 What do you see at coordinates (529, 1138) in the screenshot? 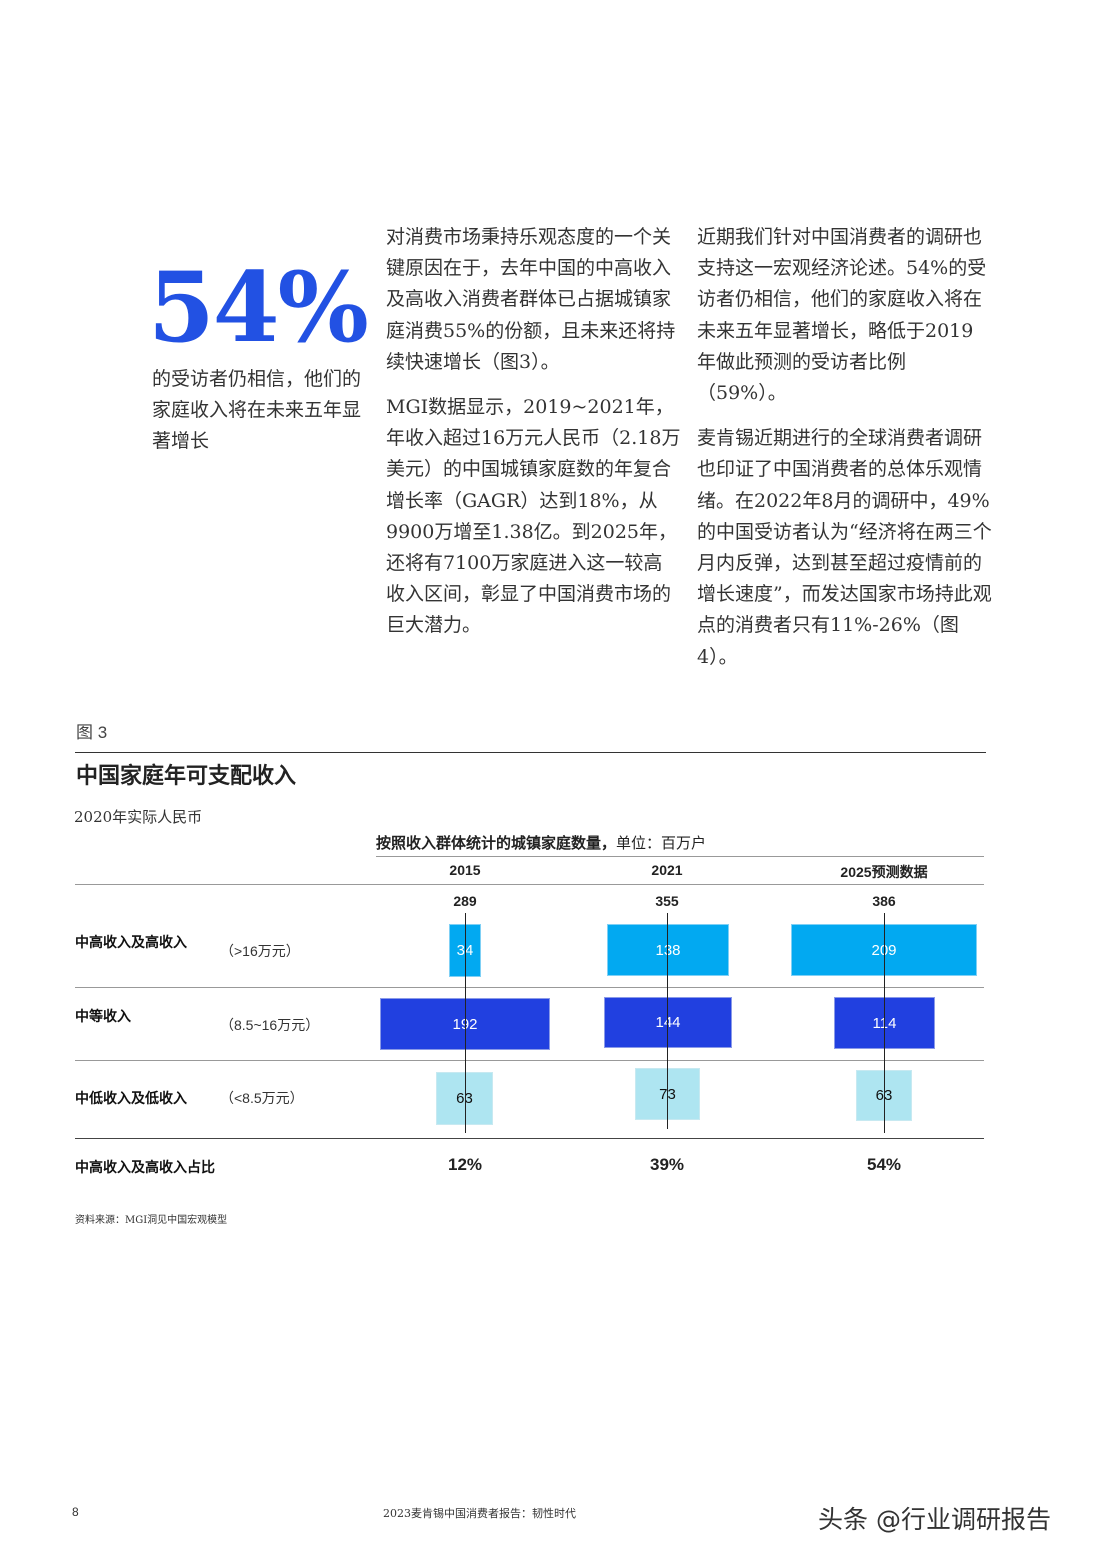
I see `chart-bottom-rule` at bounding box center [529, 1138].